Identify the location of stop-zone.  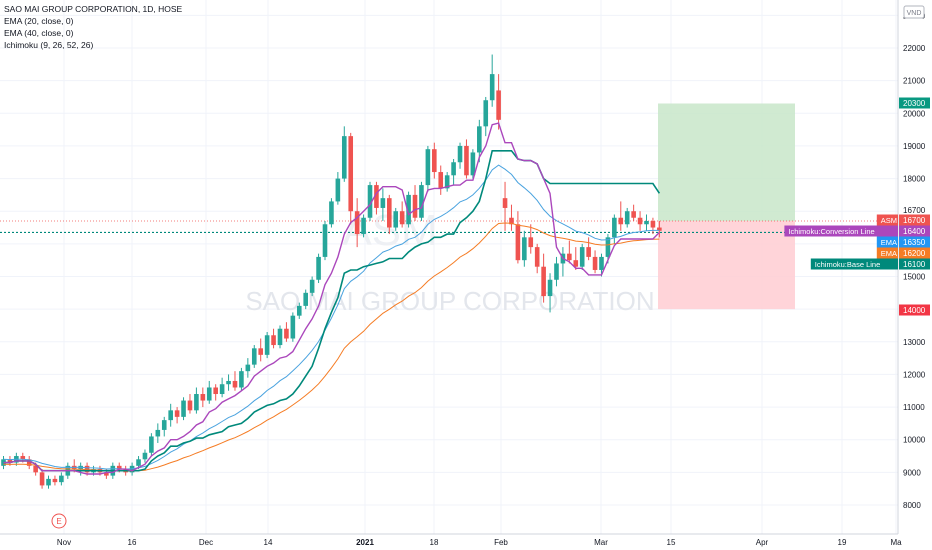
(726, 265).